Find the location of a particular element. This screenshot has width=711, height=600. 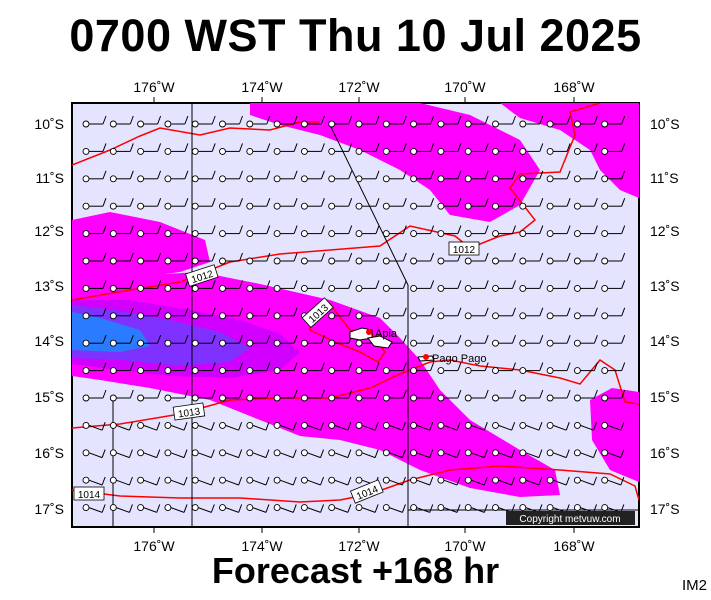

lat-label-left-17: 17˚S is located at coordinates (49, 509).